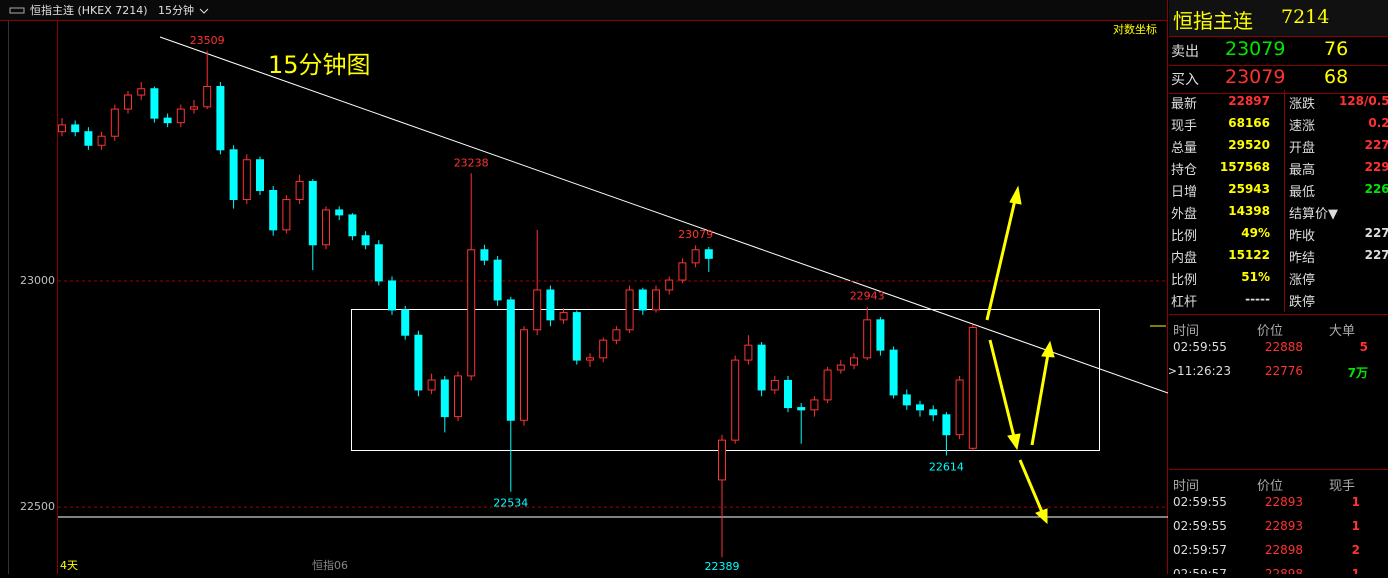 This screenshot has width=1388, height=578. I want to click on cell-time: >11:26:23, so click(1200, 371).